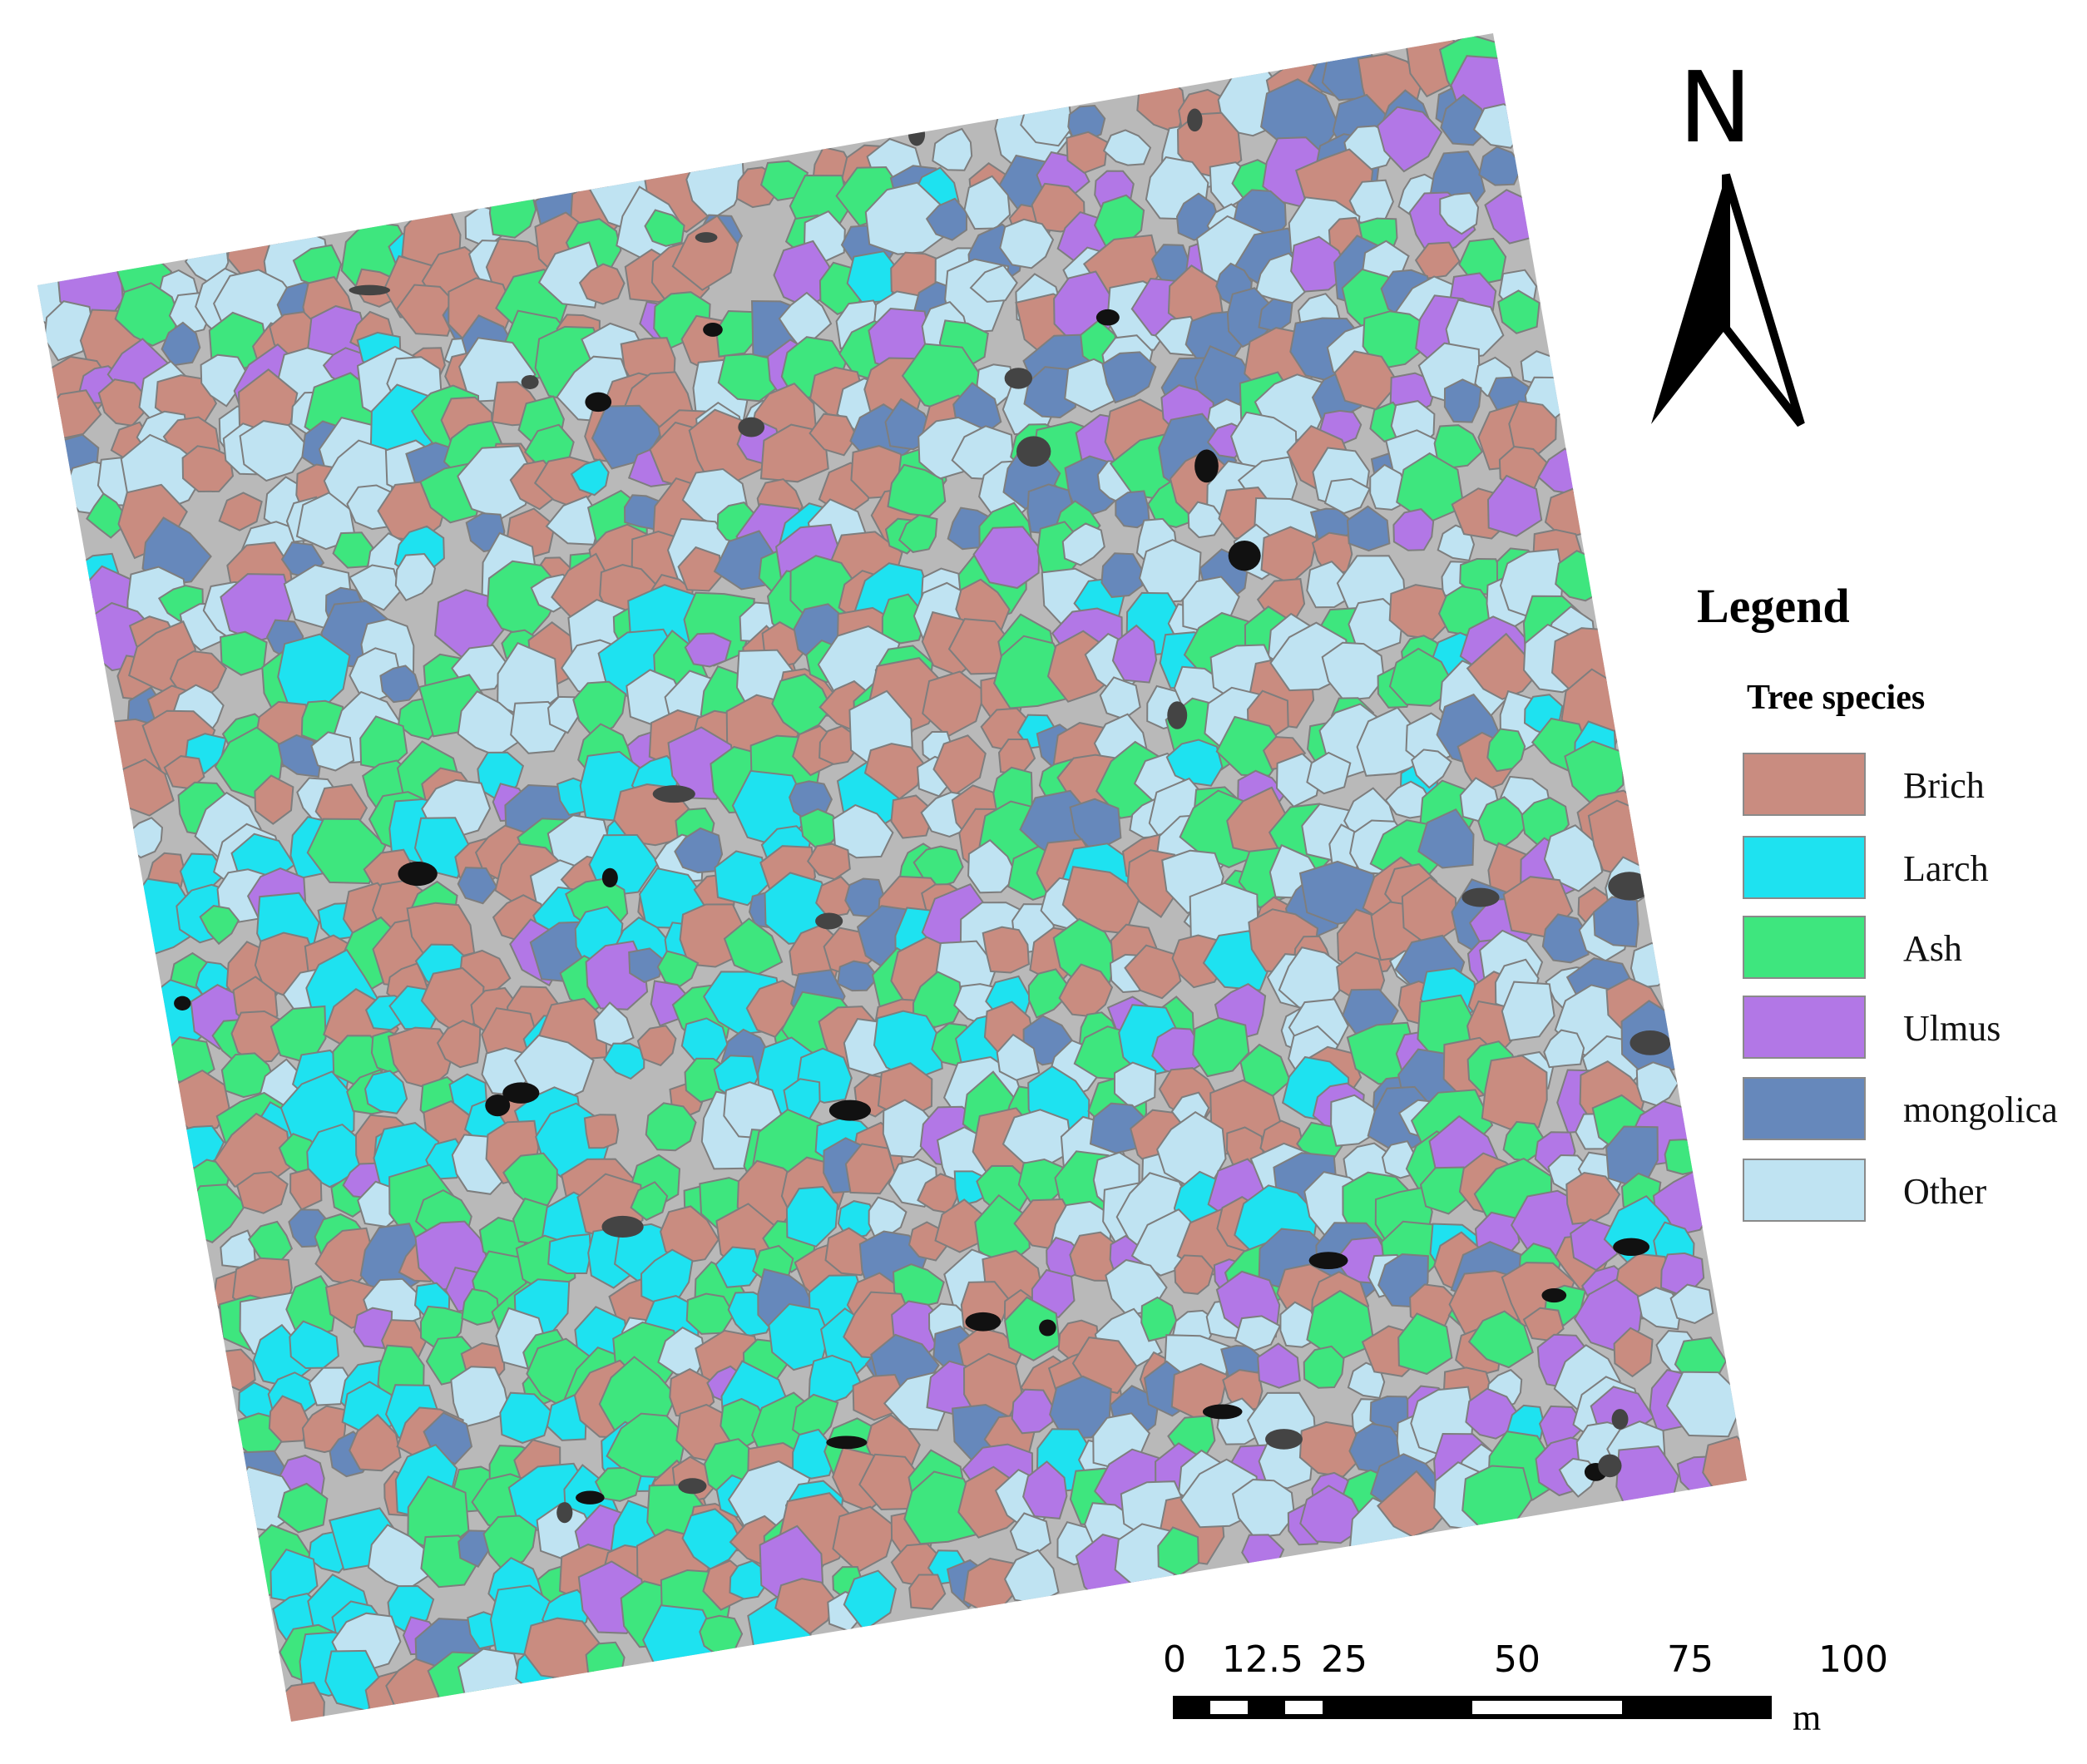 Image resolution: width=2087 pixels, height=1764 pixels. I want to click on legend-item-other: Other, so click(1915, 1192).